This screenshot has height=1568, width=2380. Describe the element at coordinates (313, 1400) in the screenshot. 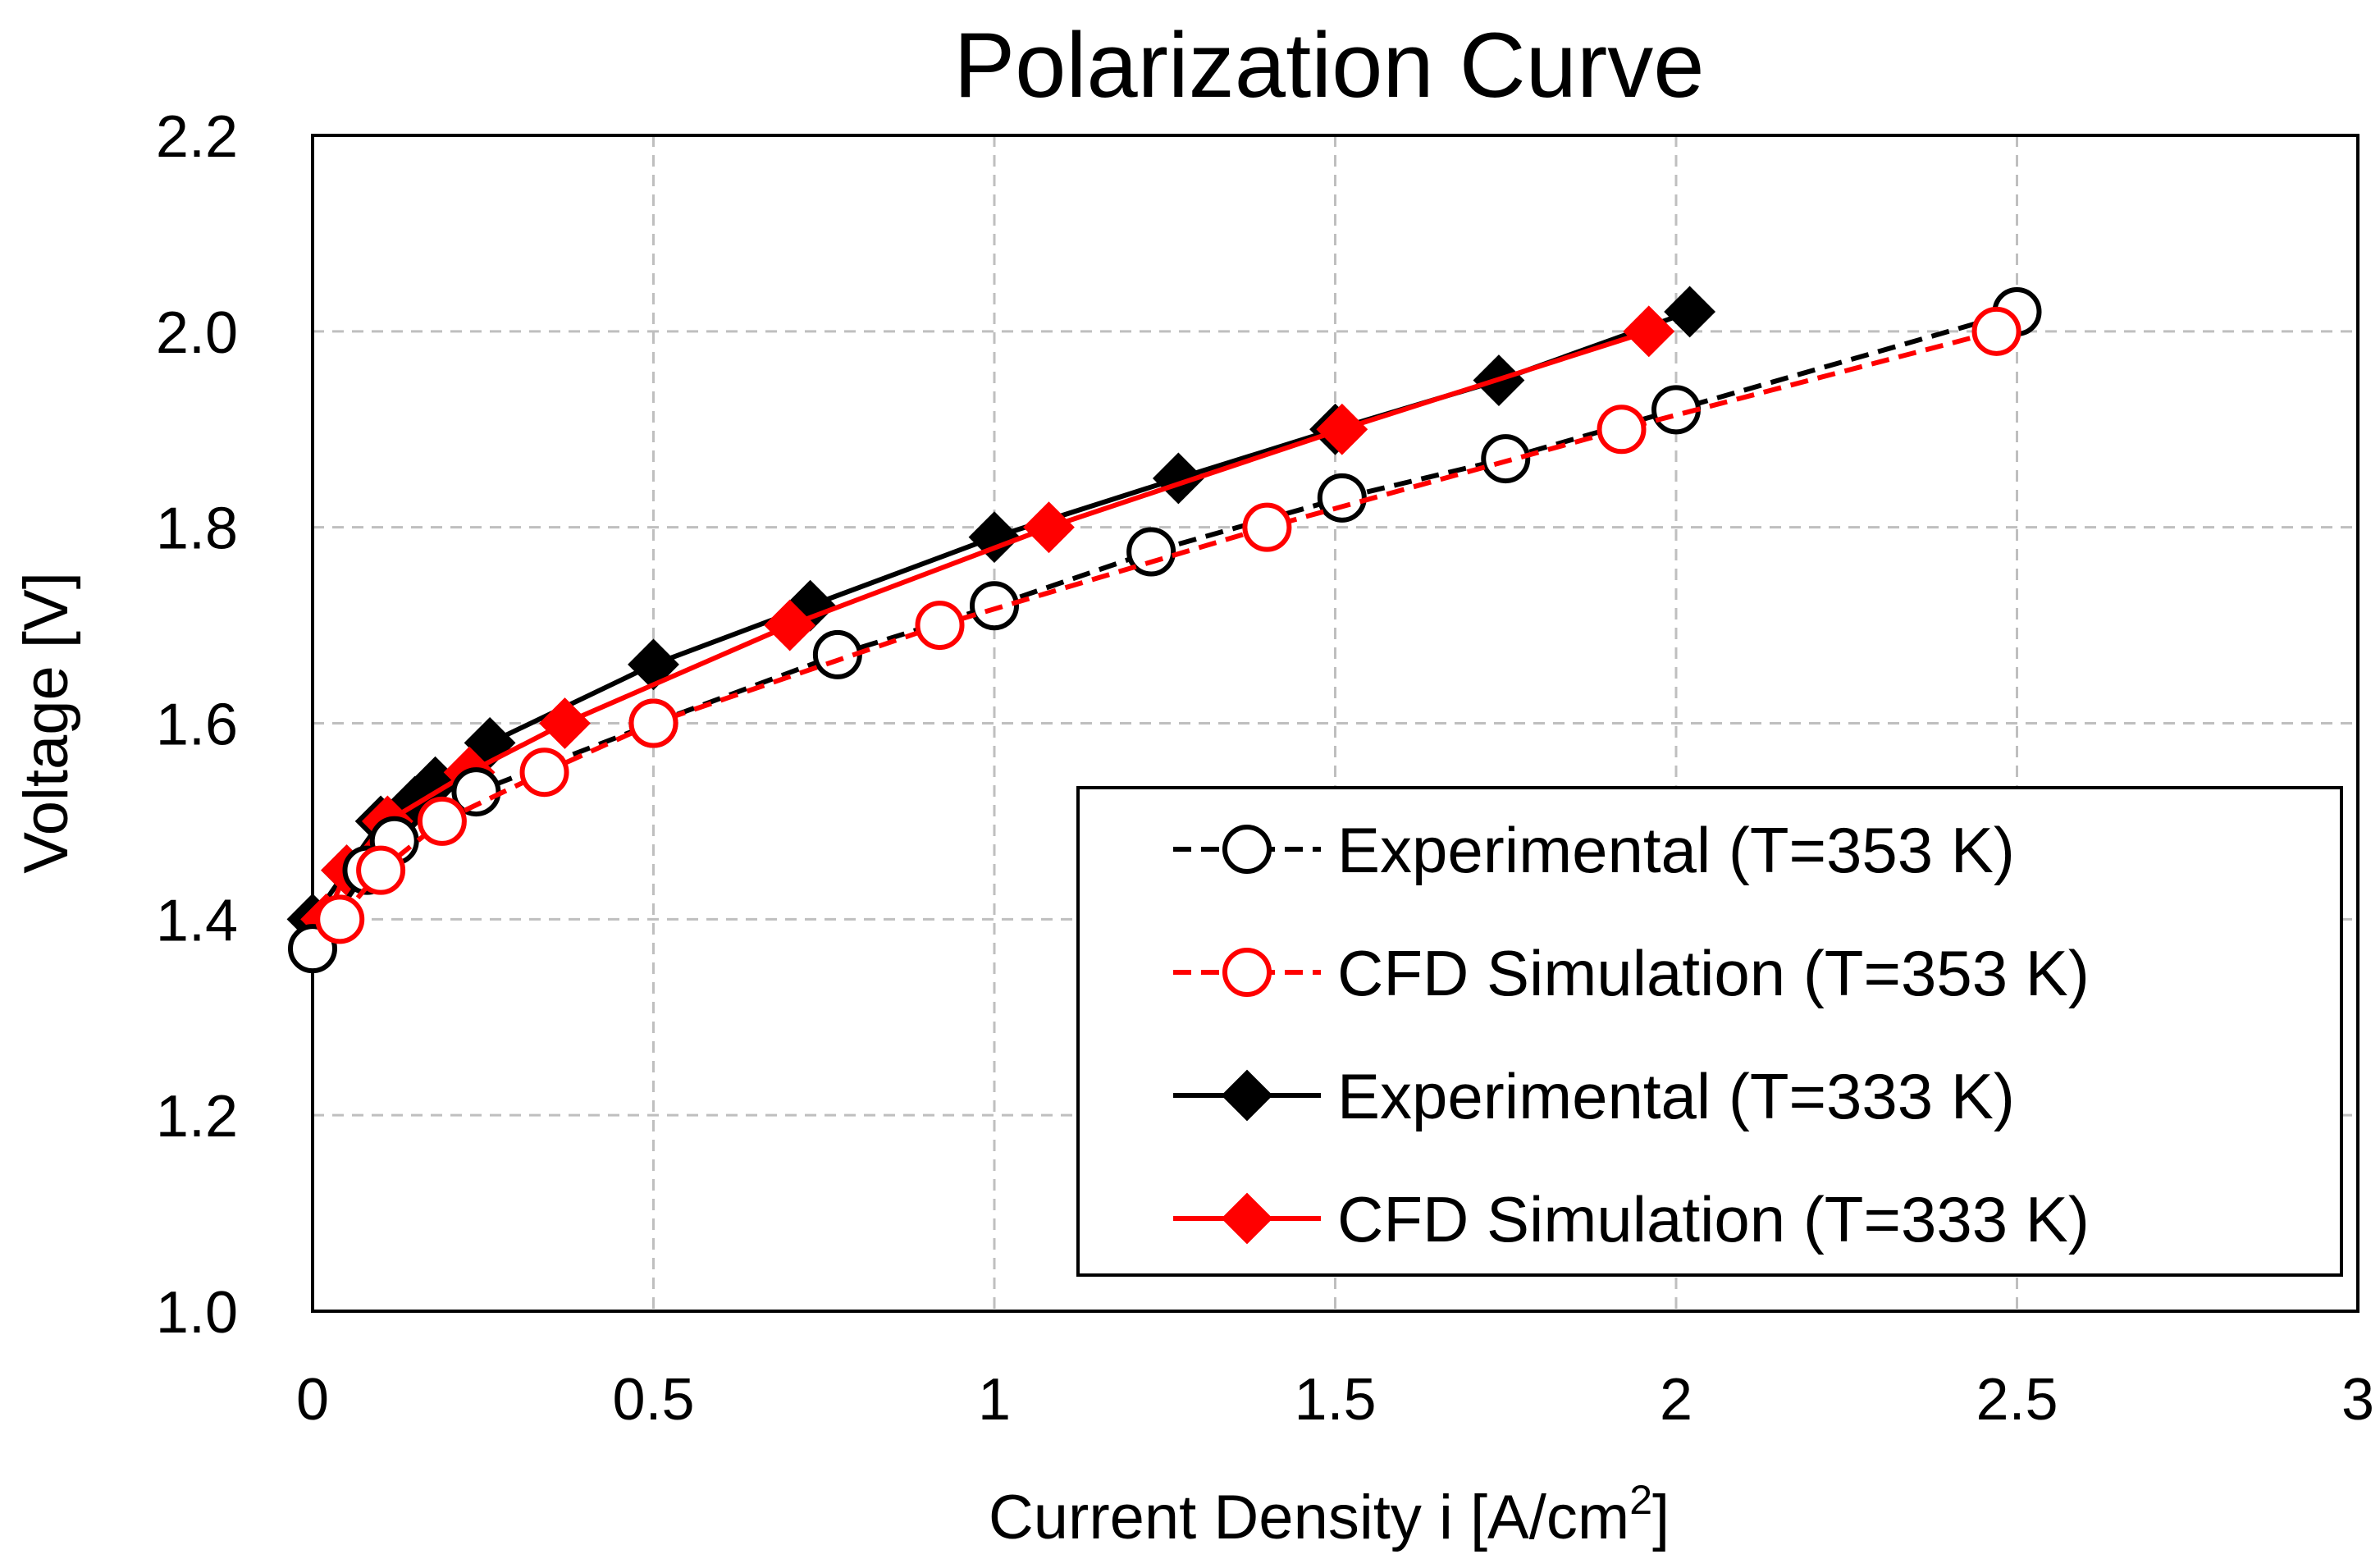

I see `x-tick-label: 0` at that location.